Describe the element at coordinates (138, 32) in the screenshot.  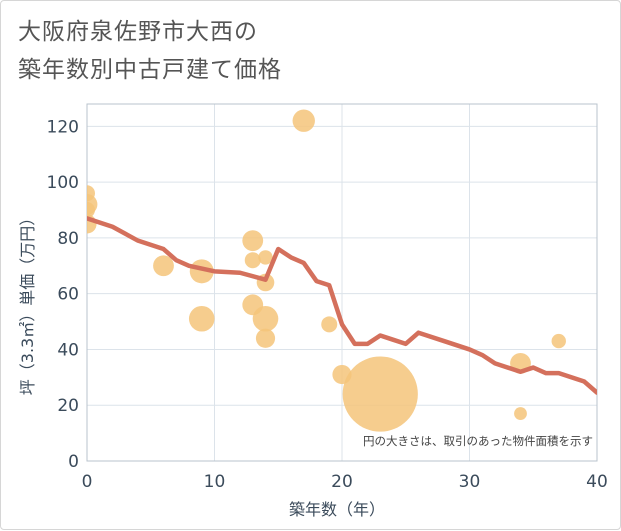
I see `chart-title-line-1: 大阪府泉佐野市大西の` at that location.